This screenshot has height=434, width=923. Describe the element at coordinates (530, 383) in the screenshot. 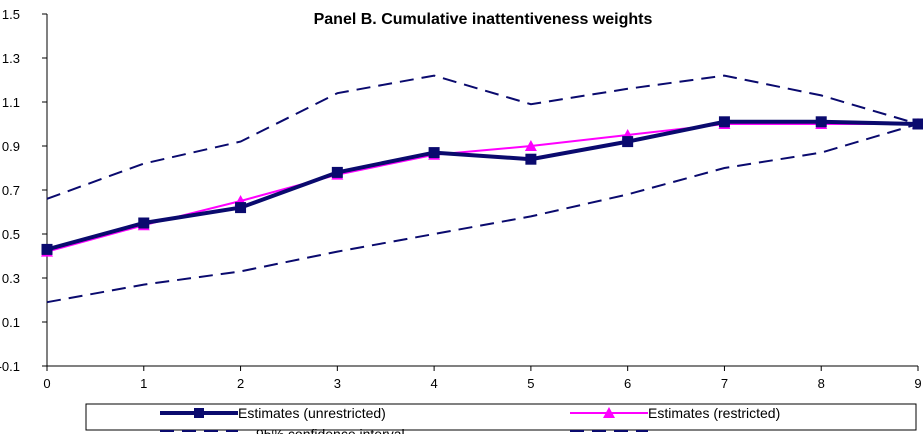

I see `x-tick-label: 5` at that location.